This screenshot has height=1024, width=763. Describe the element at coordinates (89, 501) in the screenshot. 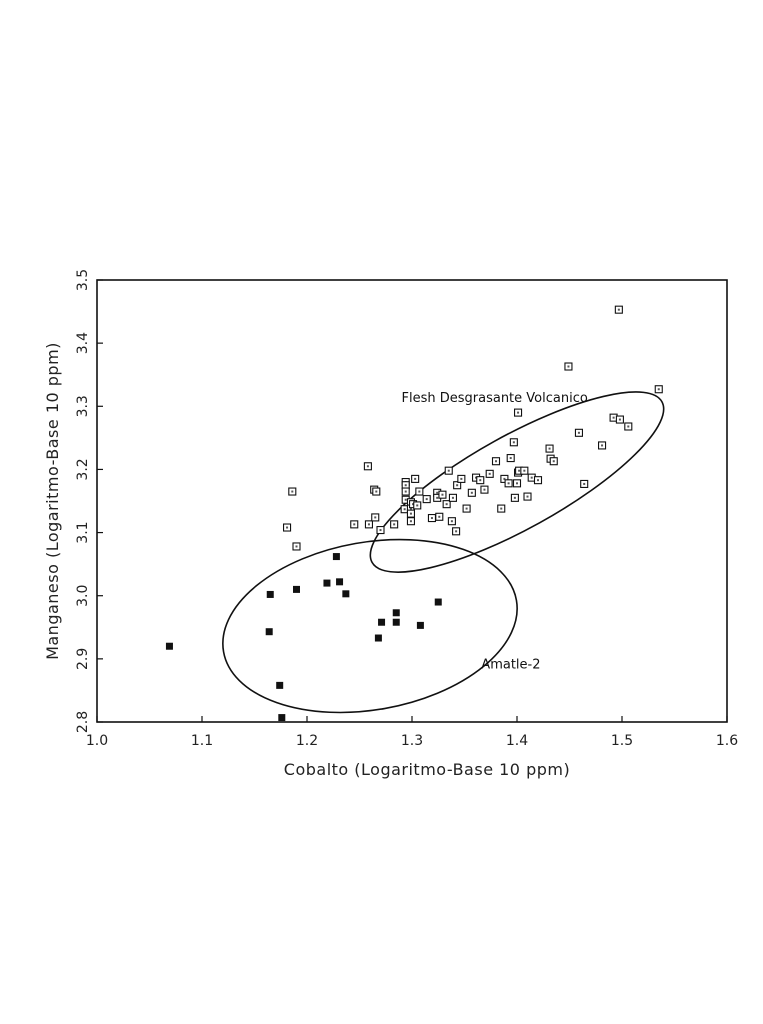

I see `y-axis: 2.8 2.9 3.0 3.1 3.2 3.3 3.4 3.5` at that location.